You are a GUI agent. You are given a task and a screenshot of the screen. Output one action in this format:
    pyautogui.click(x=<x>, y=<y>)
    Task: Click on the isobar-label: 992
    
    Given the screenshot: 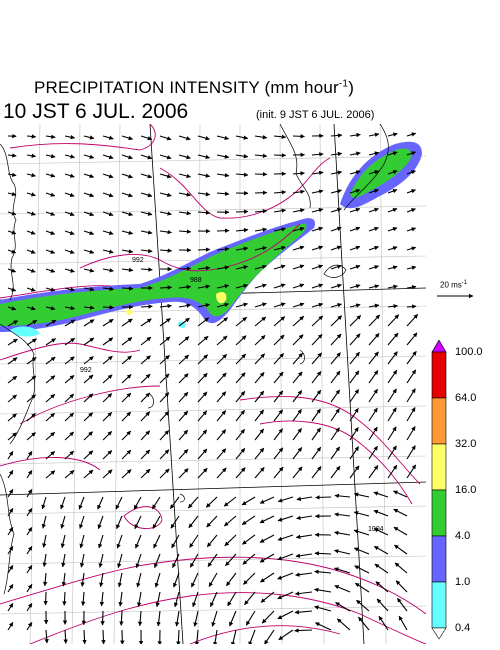 What is the action you would take?
    pyautogui.click(x=138, y=260)
    